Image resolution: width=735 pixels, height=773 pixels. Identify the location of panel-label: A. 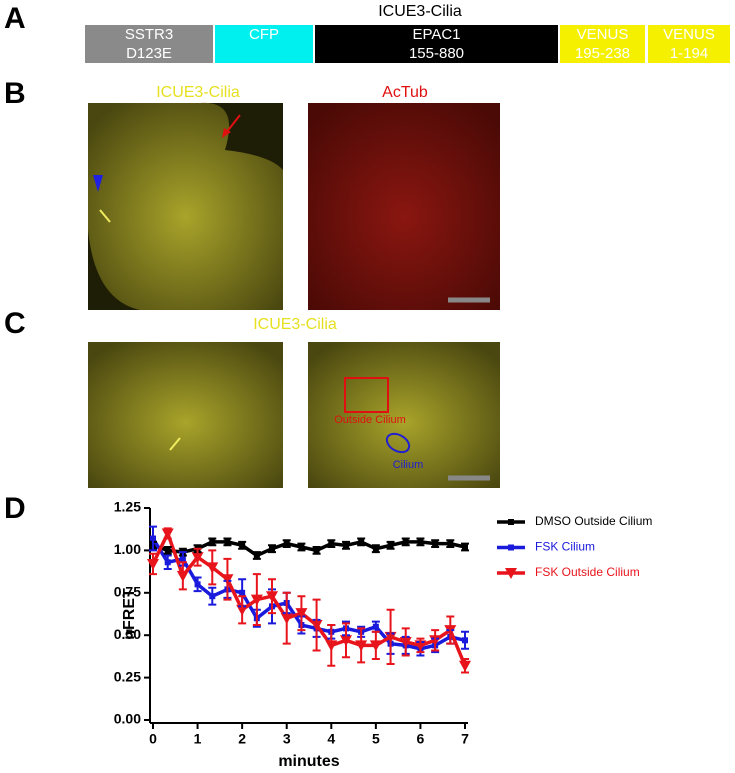
(15, 18).